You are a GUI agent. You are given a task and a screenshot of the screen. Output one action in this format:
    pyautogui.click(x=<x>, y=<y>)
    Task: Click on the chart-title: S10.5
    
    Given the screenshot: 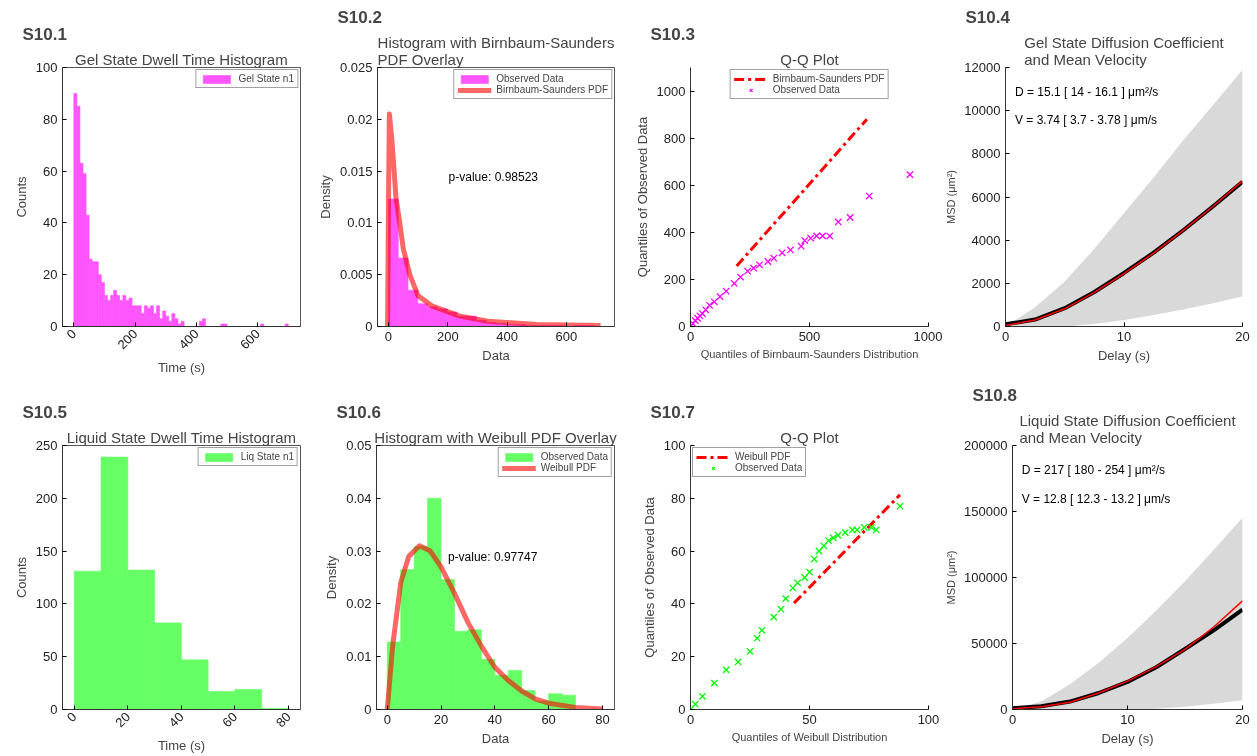 What is the action you would take?
    pyautogui.click(x=44, y=412)
    